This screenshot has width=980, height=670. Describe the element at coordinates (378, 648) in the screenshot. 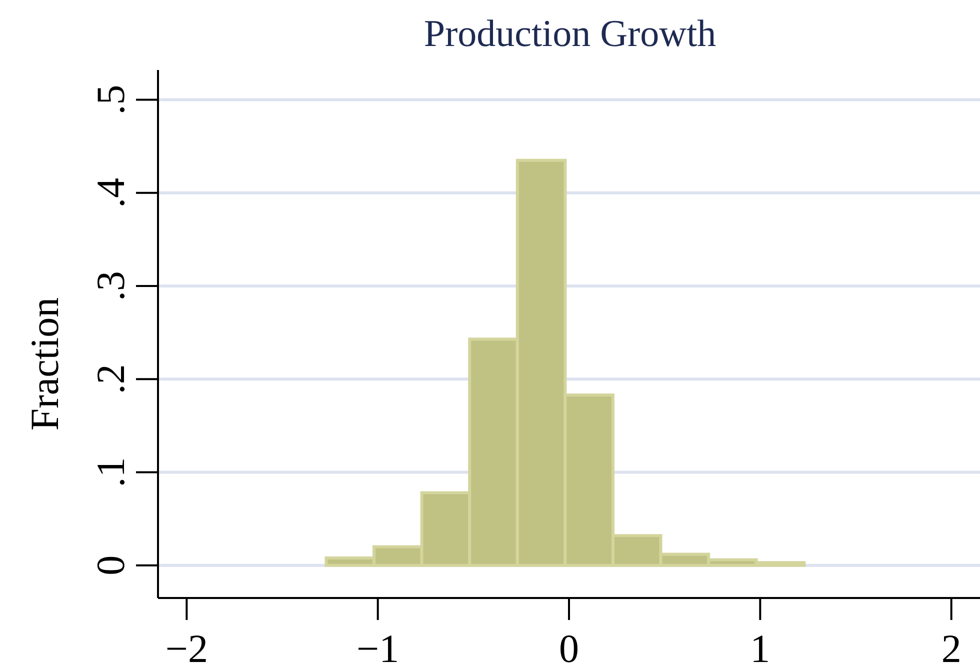

I see `x-tick-label: −1` at that location.